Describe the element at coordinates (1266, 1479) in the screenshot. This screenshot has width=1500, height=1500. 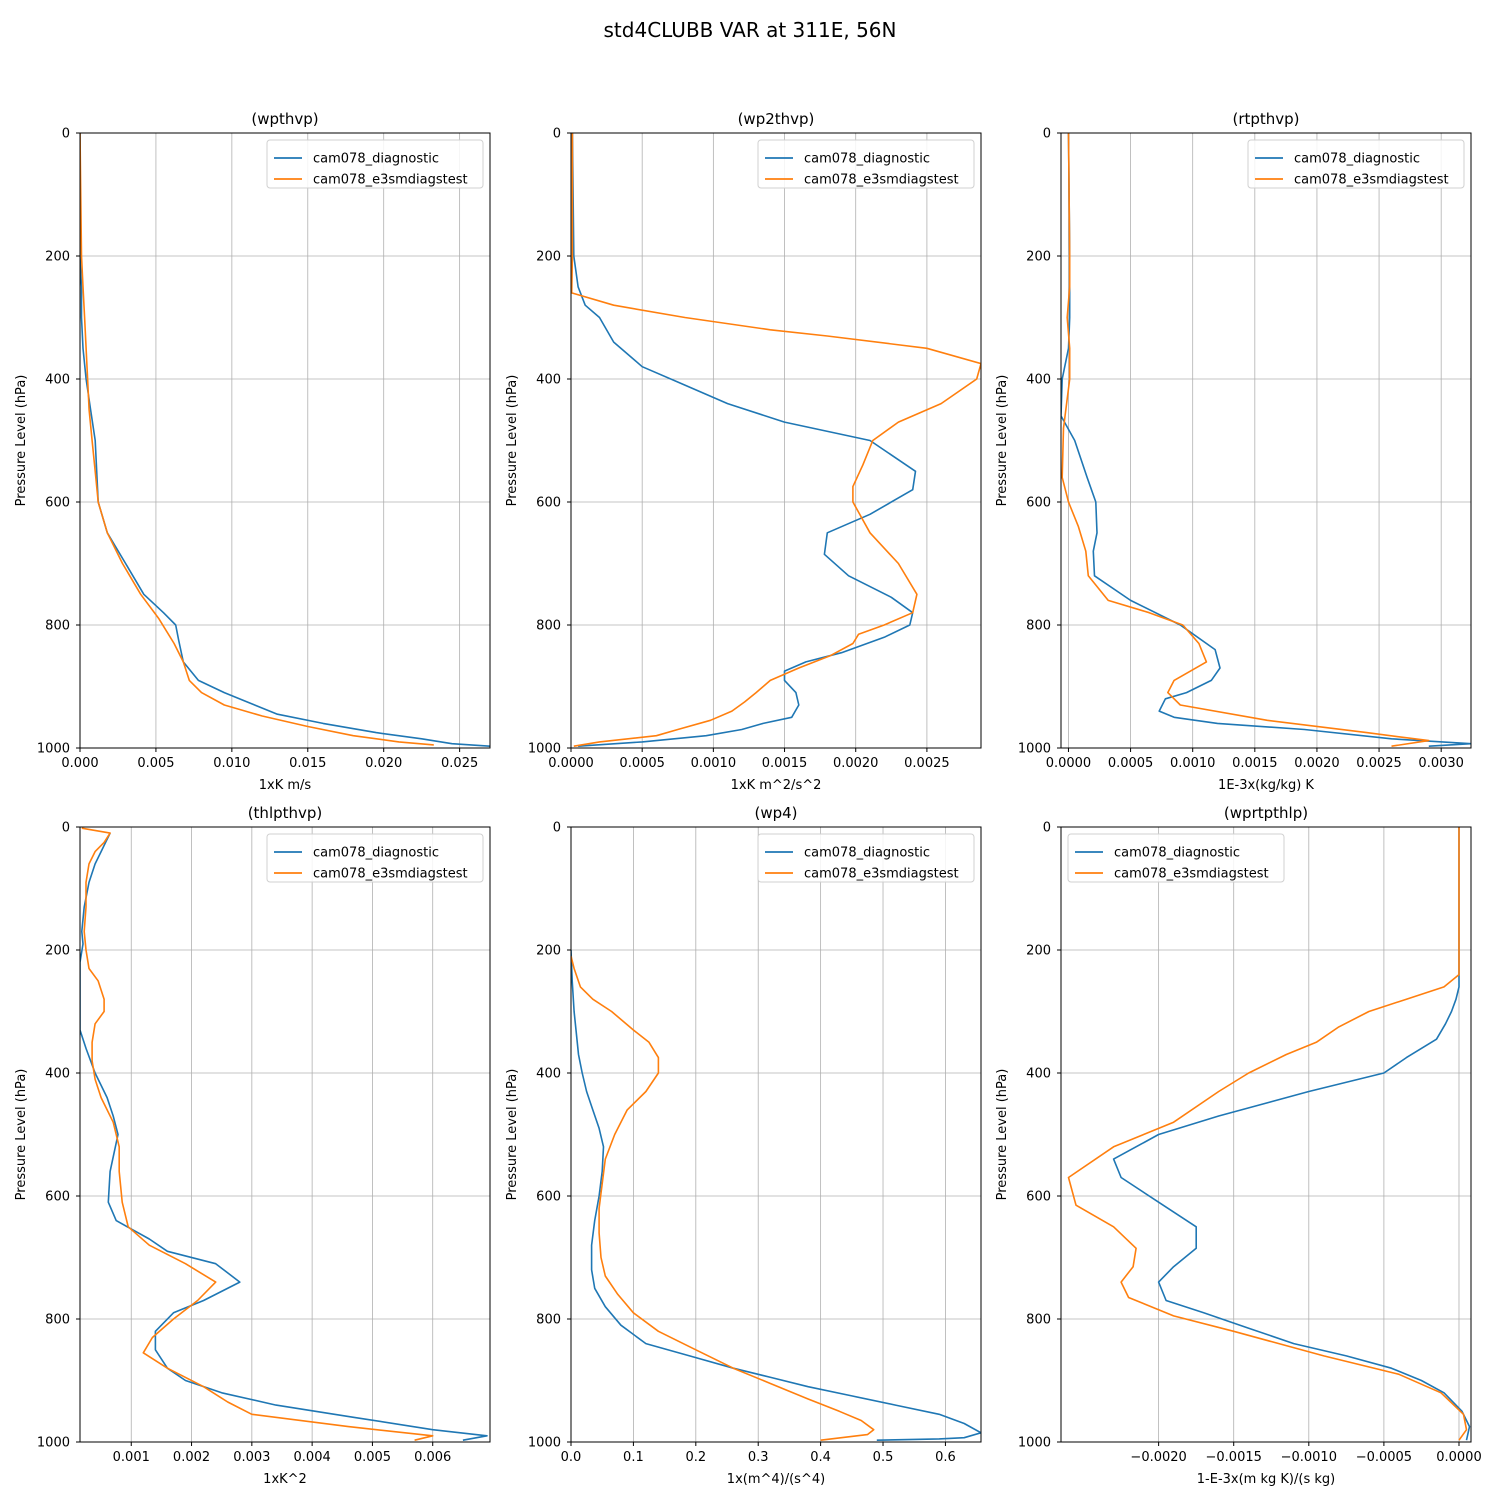
I see `x-axis-label: 1-E-3x(m kg K)/(s kg)` at that location.